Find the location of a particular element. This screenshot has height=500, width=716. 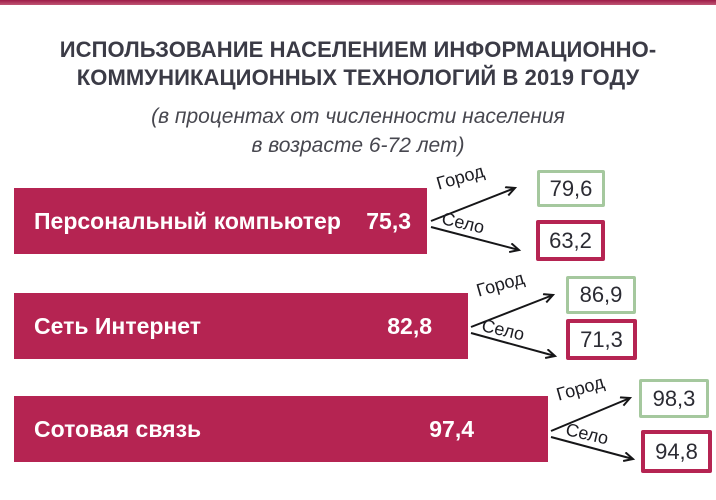

bar-internet: Сеть Интернет 82,8 is located at coordinates (241, 326).